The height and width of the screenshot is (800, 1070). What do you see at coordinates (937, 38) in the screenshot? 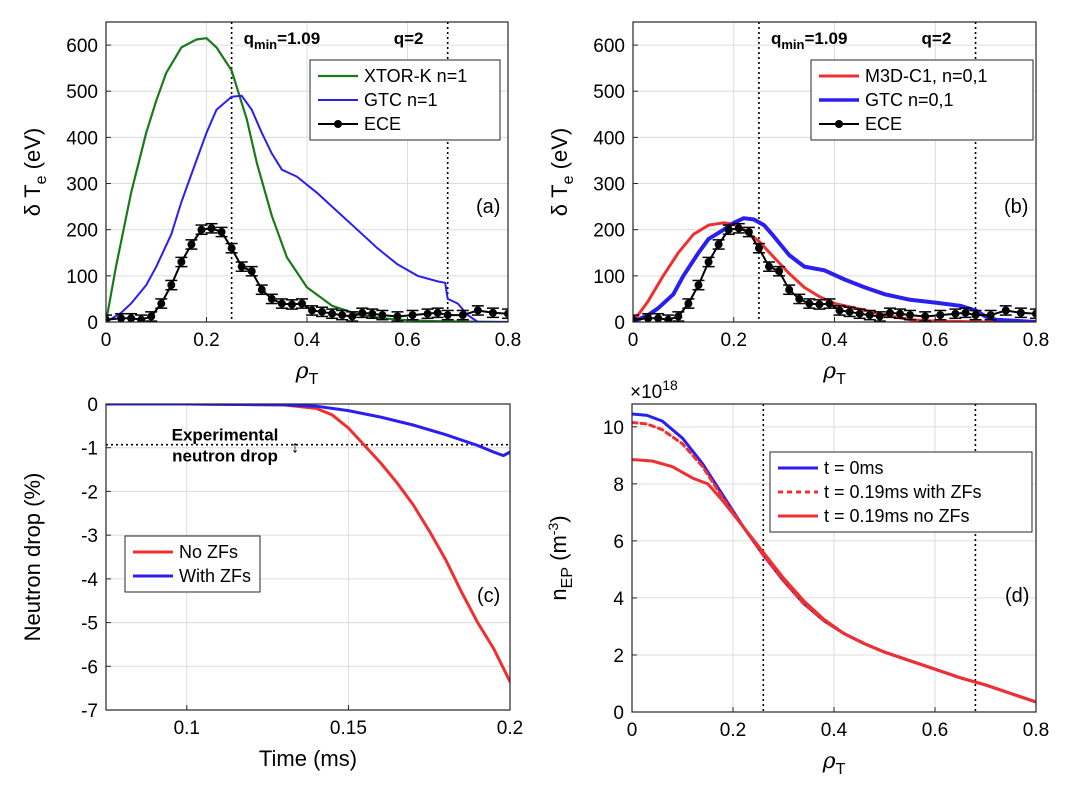
I see `q2-annotation: q=2` at bounding box center [937, 38].